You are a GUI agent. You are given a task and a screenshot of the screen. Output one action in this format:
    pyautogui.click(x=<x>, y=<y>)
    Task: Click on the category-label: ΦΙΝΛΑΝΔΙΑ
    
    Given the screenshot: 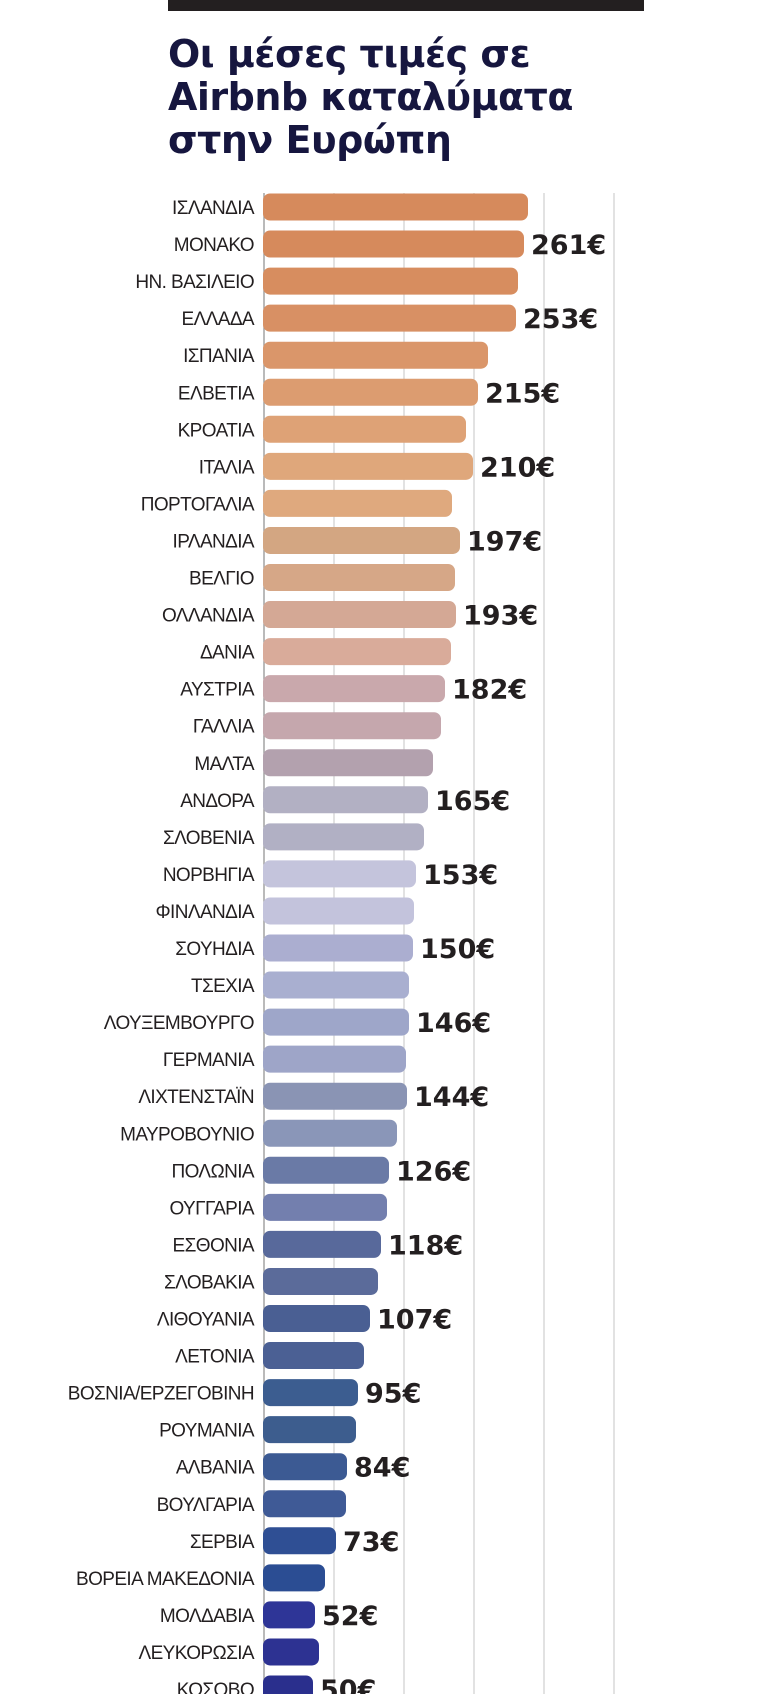 What is the action you would take?
    pyautogui.click(x=205, y=912)
    